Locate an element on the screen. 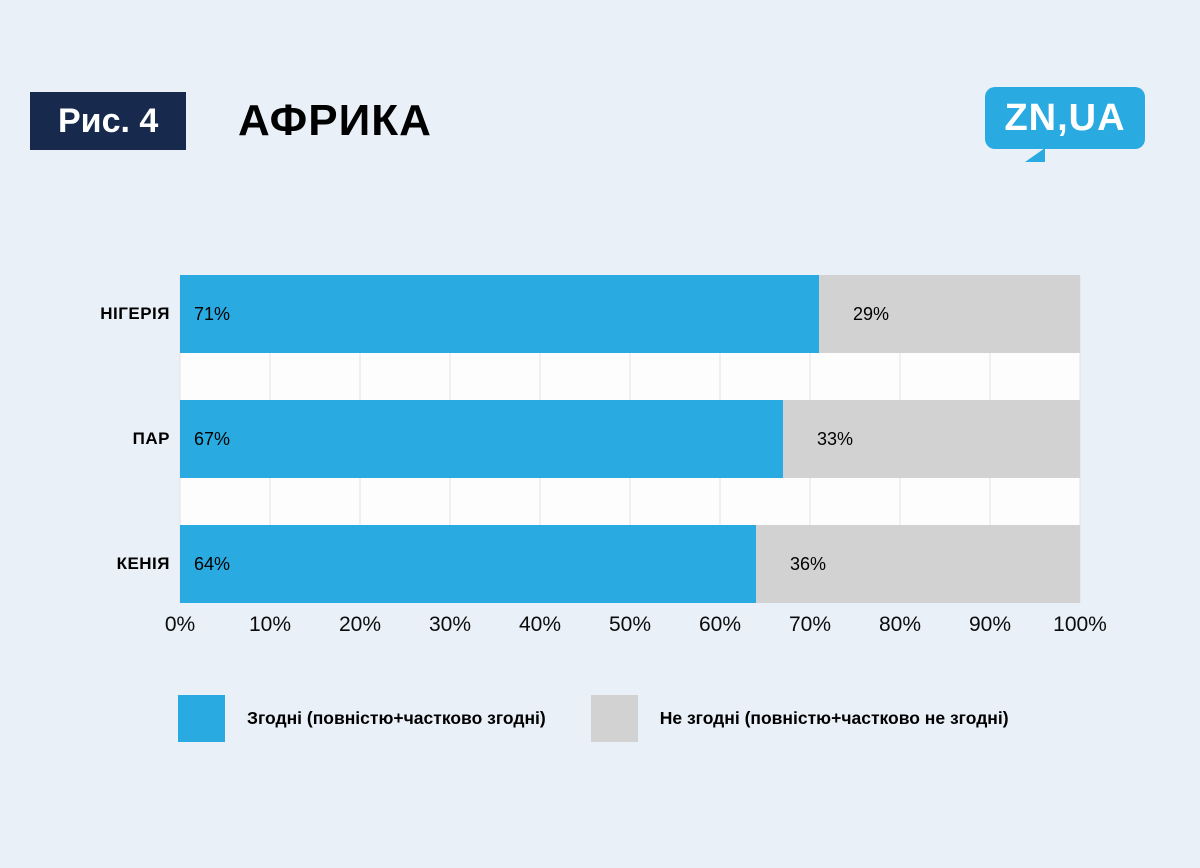 This screenshot has width=1200, height=868. bar-segment-agree: 67% is located at coordinates (481, 439).